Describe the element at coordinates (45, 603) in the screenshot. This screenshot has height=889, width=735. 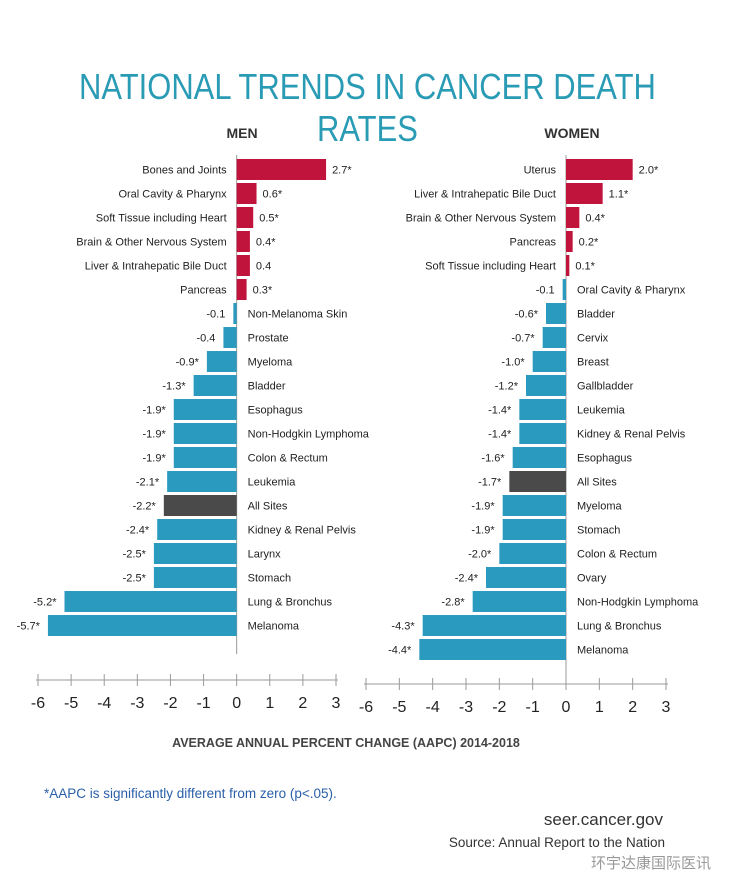
I see `men-value-label: -5.2*` at that location.